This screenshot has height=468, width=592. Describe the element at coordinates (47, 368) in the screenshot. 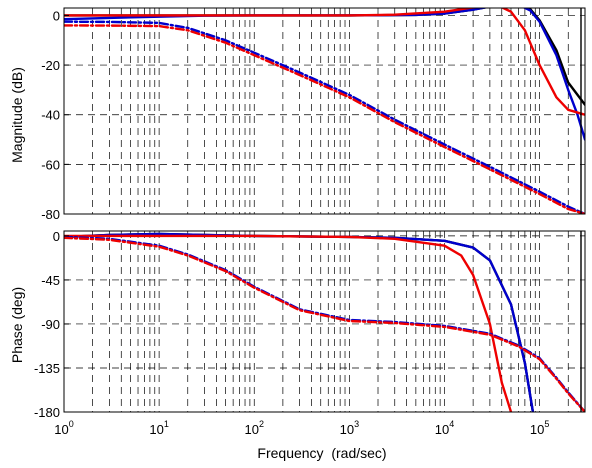

I see `phase-y-tick-label: -135` at that location.